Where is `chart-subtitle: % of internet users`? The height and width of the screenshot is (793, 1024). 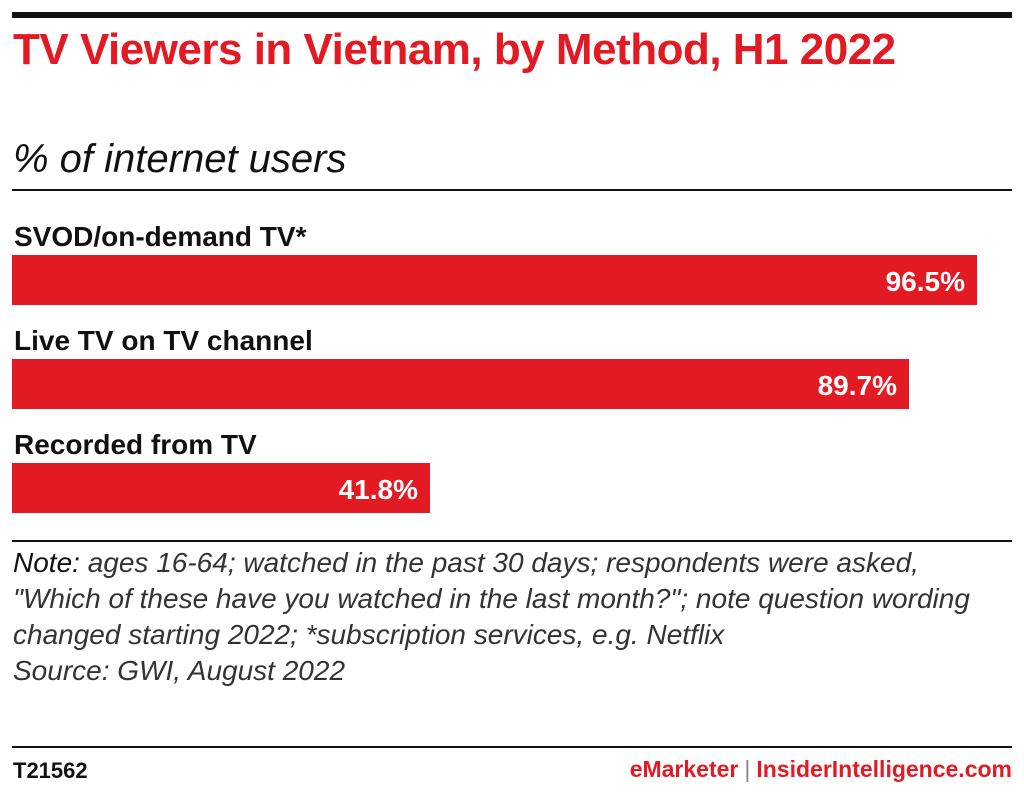 chart-subtitle: % of internet users is located at coordinates (180, 159).